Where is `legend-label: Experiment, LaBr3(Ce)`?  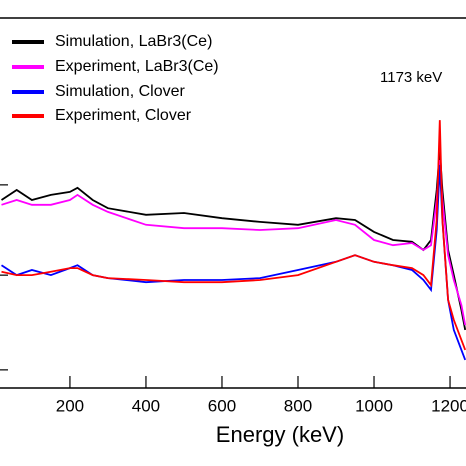 legend-label: Experiment, LaBr3(Ce) is located at coordinates (137, 66).